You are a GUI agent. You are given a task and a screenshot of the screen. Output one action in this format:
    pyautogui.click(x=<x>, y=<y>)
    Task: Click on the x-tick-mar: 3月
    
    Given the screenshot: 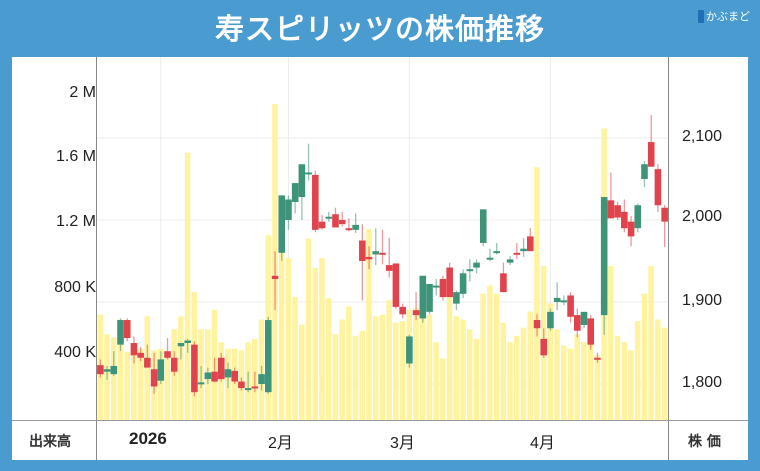 What is the action you would take?
    pyautogui.click(x=402, y=443)
    